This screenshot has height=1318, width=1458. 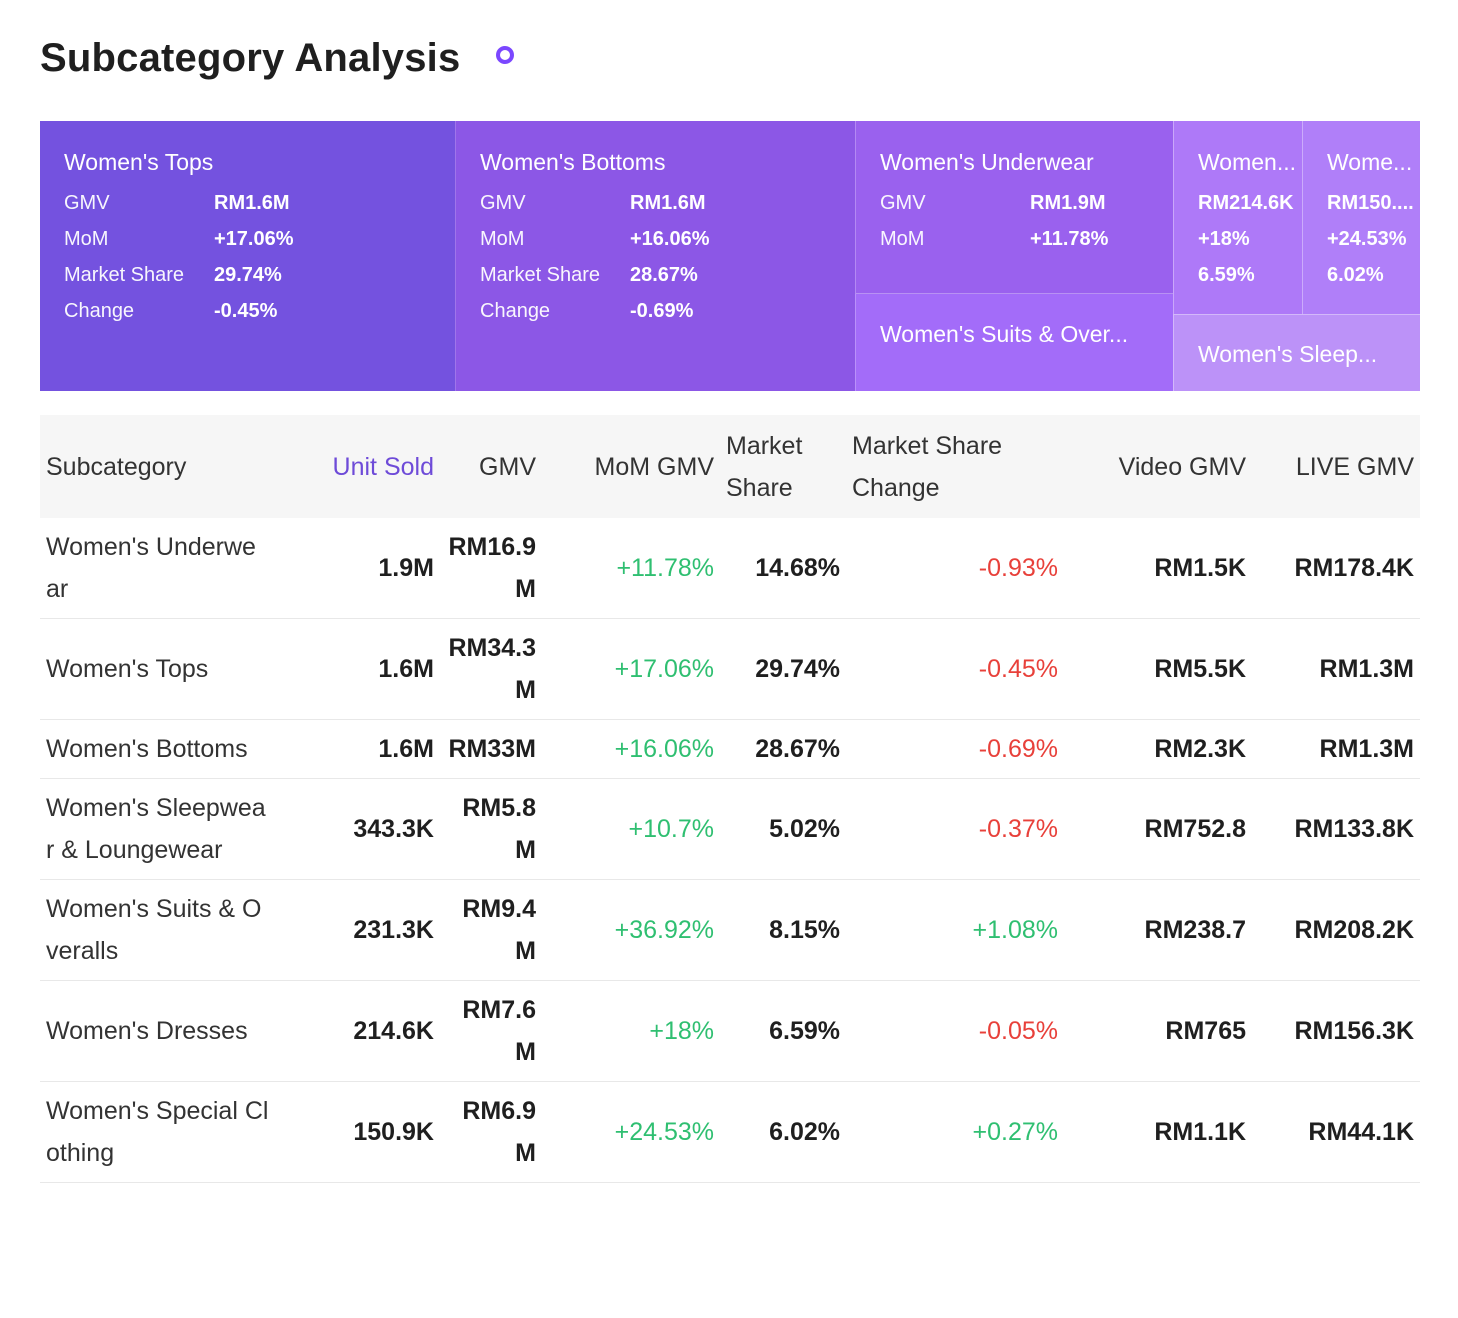 What do you see at coordinates (783, 669) in the screenshot?
I see `cell-market-share: 29.74%` at bounding box center [783, 669].